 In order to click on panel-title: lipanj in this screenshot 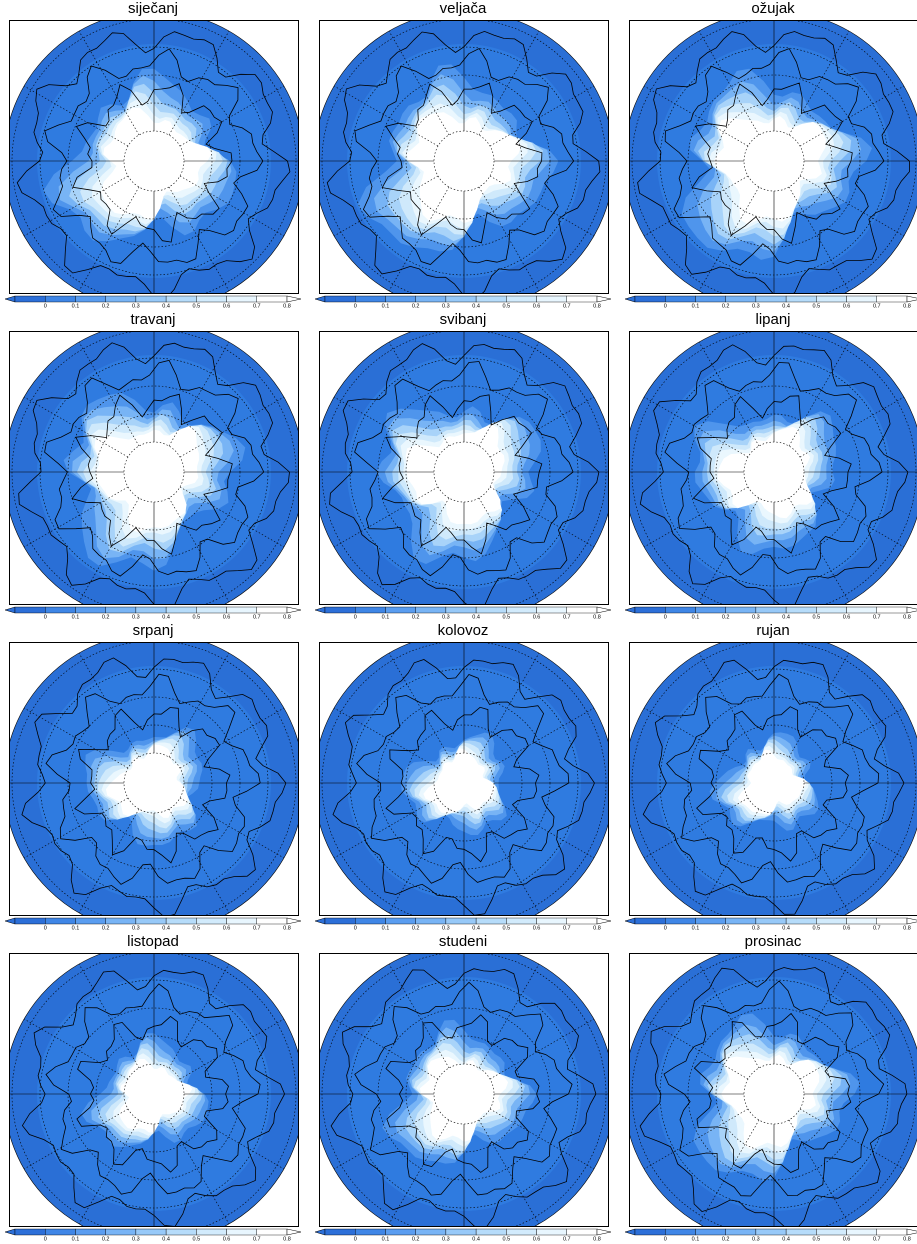, I will do `click(773, 319)`.